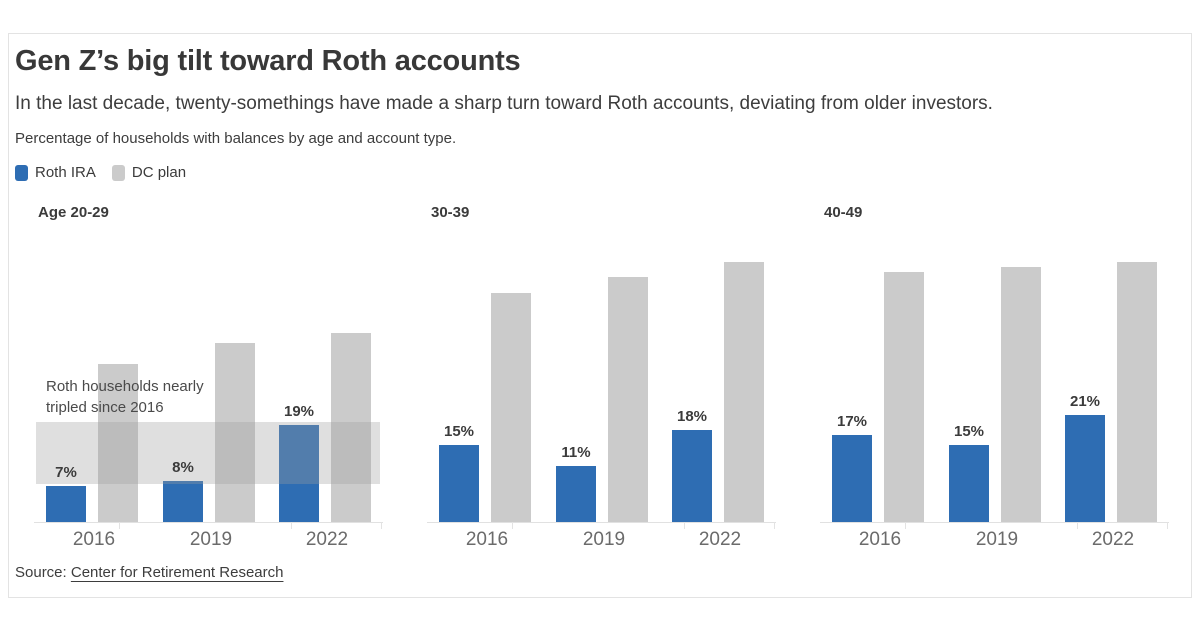 This screenshot has width=1200, height=630. I want to click on bar-value-label-2022: 18%, so click(692, 416).